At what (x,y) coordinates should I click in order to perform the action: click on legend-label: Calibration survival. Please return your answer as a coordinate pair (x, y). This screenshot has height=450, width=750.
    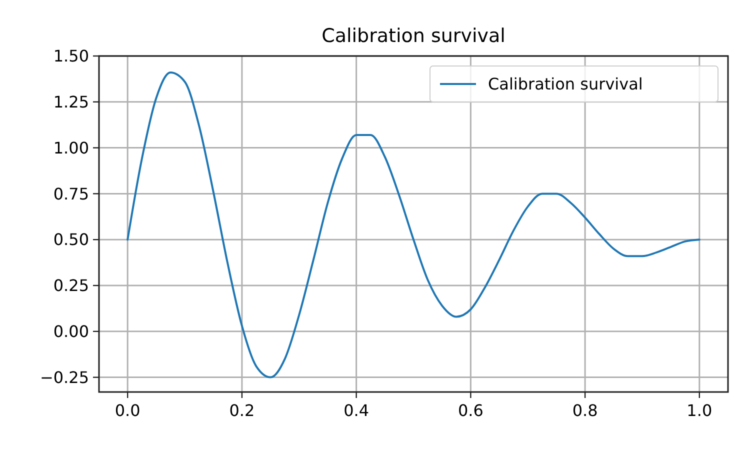
    Looking at the image, I should click on (565, 84).